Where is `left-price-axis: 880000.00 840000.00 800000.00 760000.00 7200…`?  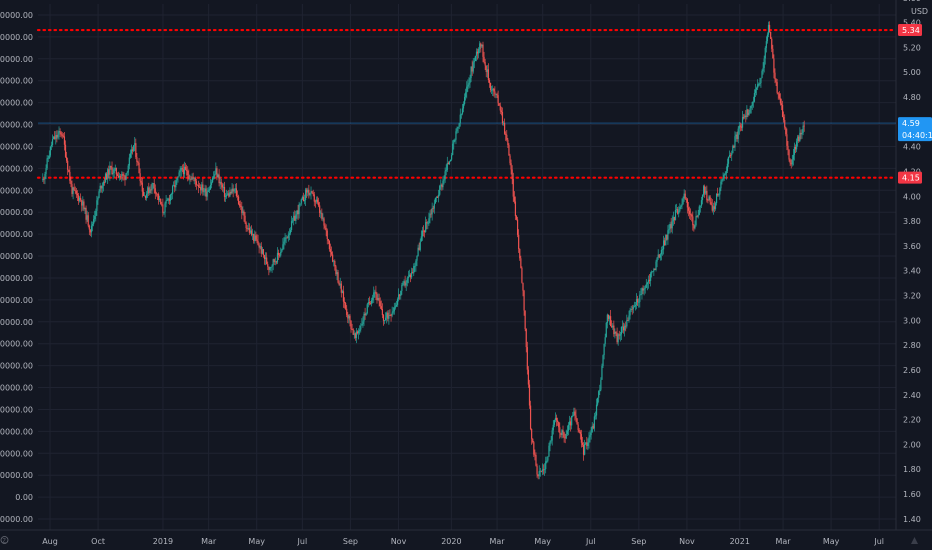 left-price-axis: 880000.00 840000.00 800000.00 760000.00 7200… is located at coordinates (16, 267).